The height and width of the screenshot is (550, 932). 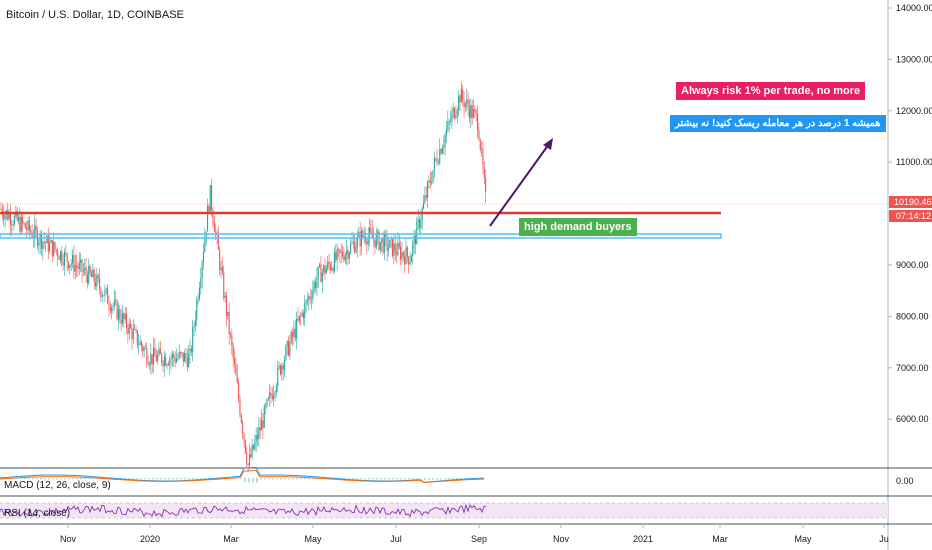 What do you see at coordinates (578, 227) in the screenshot?
I see `demand-note: high demand buyers` at bounding box center [578, 227].